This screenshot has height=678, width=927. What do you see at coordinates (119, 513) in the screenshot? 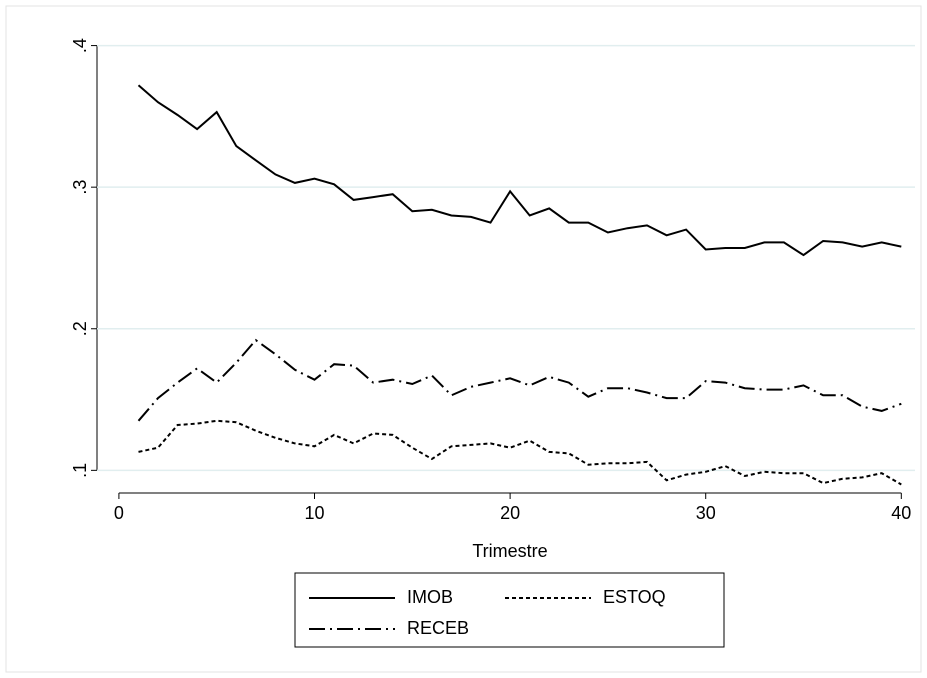
I see `x-tick-label: 0` at bounding box center [119, 513].